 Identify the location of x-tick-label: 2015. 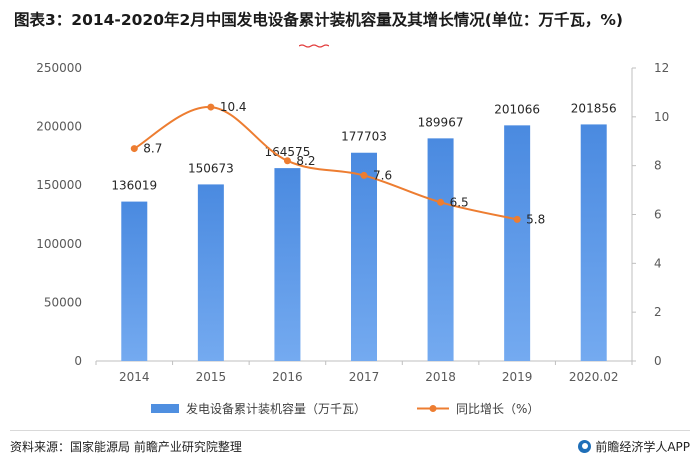
(211, 377).